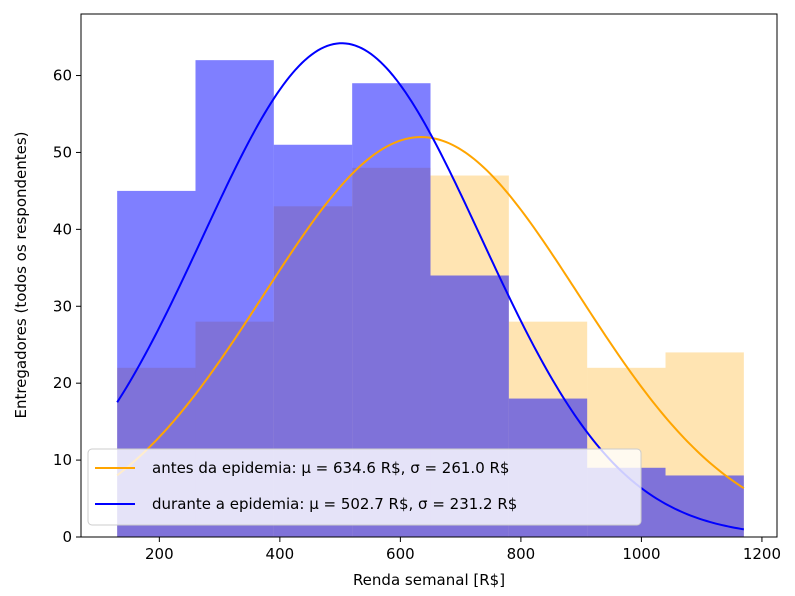 The width and height of the screenshot is (795, 596). I want to click on y-tick-label: 20, so click(62, 383).